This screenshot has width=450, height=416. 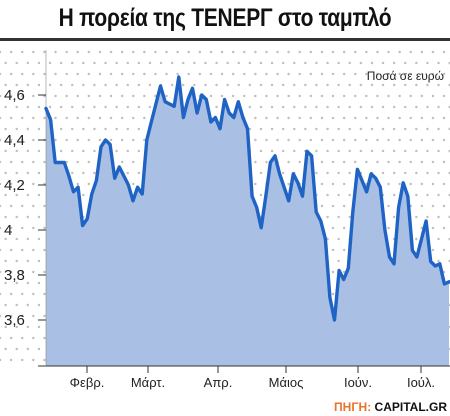 I want to click on y-tick-label-0: 3,6, so click(x=14, y=320).